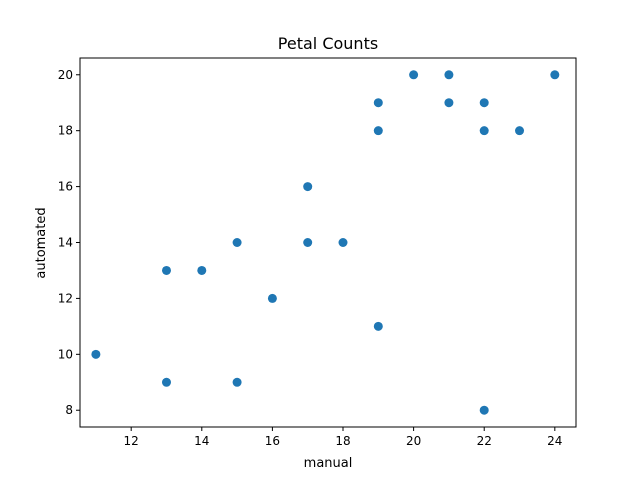  What do you see at coordinates (65, 187) in the screenshot?
I see `y-tick-label: 16` at bounding box center [65, 187].